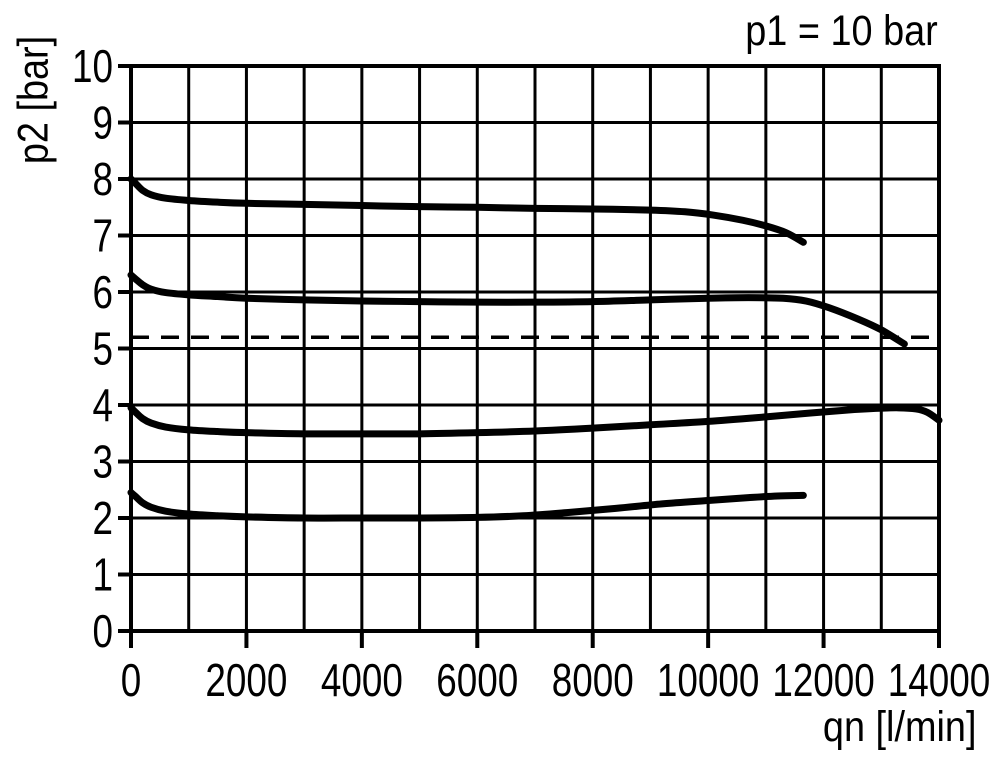 The image size is (1000, 764). What do you see at coordinates (131, 680) in the screenshot?
I see `x-tick-label: 0` at bounding box center [131, 680].